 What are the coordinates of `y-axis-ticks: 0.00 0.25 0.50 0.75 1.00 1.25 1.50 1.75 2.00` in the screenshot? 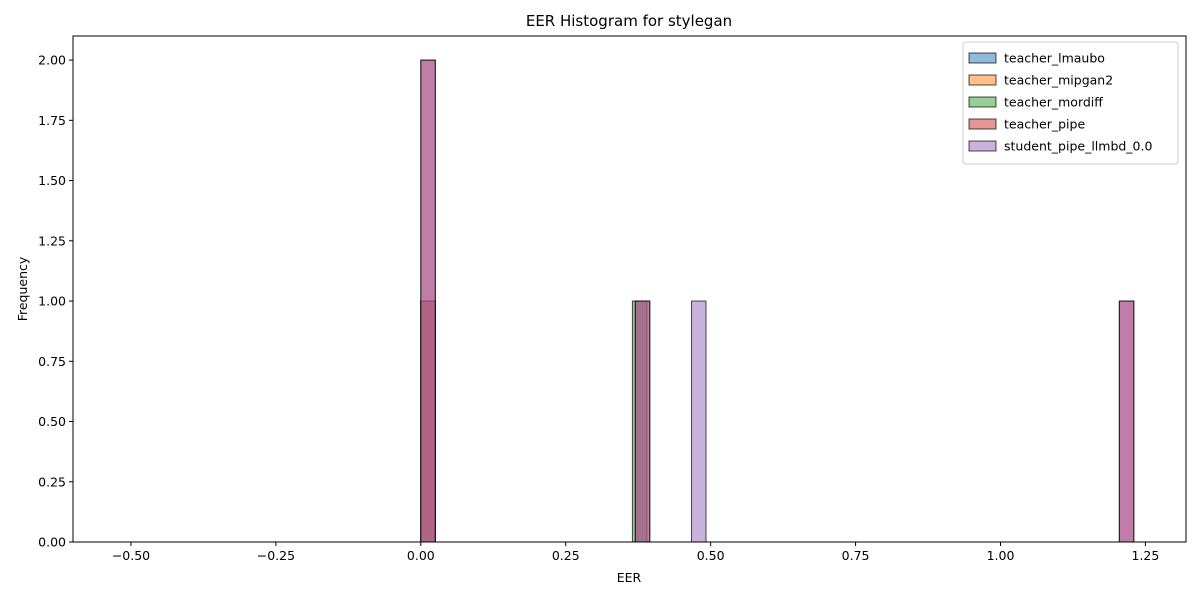 It's located at (55, 301).